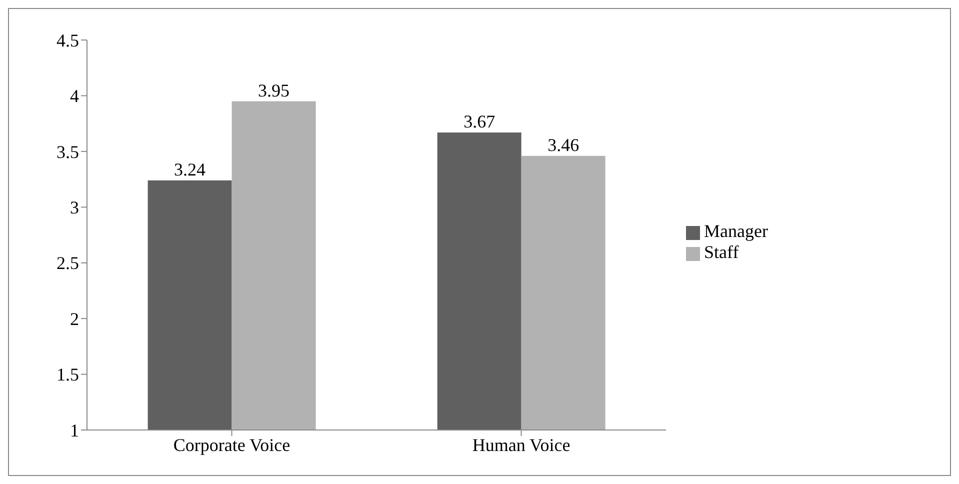 The height and width of the screenshot is (484, 959). What do you see at coordinates (190, 169) in the screenshot?
I see `data-label: 3.24` at bounding box center [190, 169].